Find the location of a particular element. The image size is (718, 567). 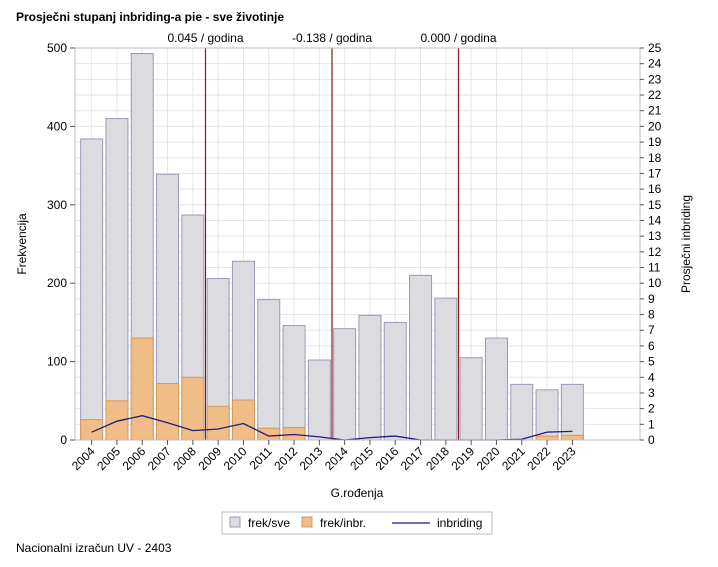

y2-tick-label: 13 is located at coordinates (655, 236).